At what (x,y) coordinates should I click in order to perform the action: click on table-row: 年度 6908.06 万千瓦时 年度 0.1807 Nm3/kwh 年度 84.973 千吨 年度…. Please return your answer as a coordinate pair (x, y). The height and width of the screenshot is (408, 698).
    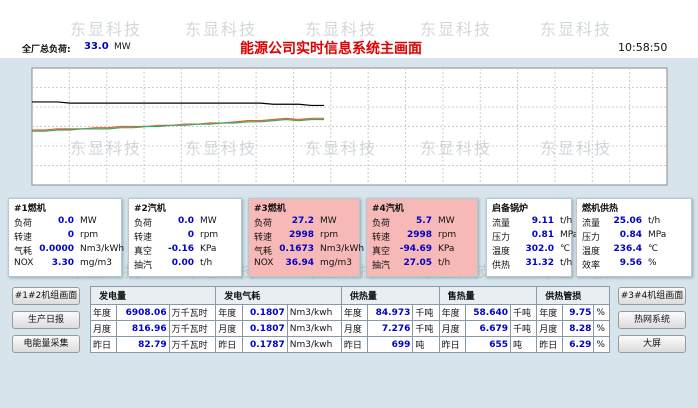
    Looking at the image, I should click on (349, 312).